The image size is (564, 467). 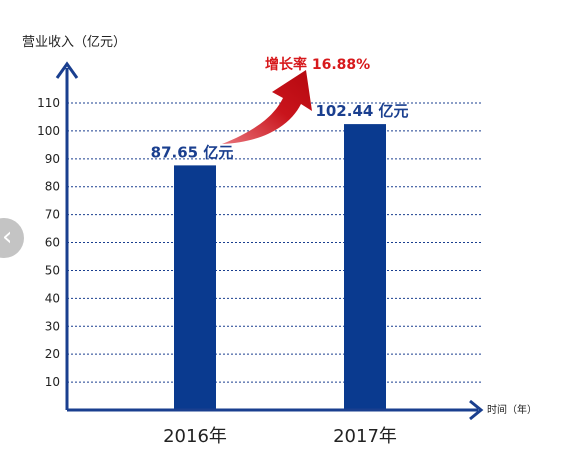 What do you see at coordinates (361, 111) in the screenshot?
I see `value-label: 102.44 亿元` at bounding box center [361, 111].